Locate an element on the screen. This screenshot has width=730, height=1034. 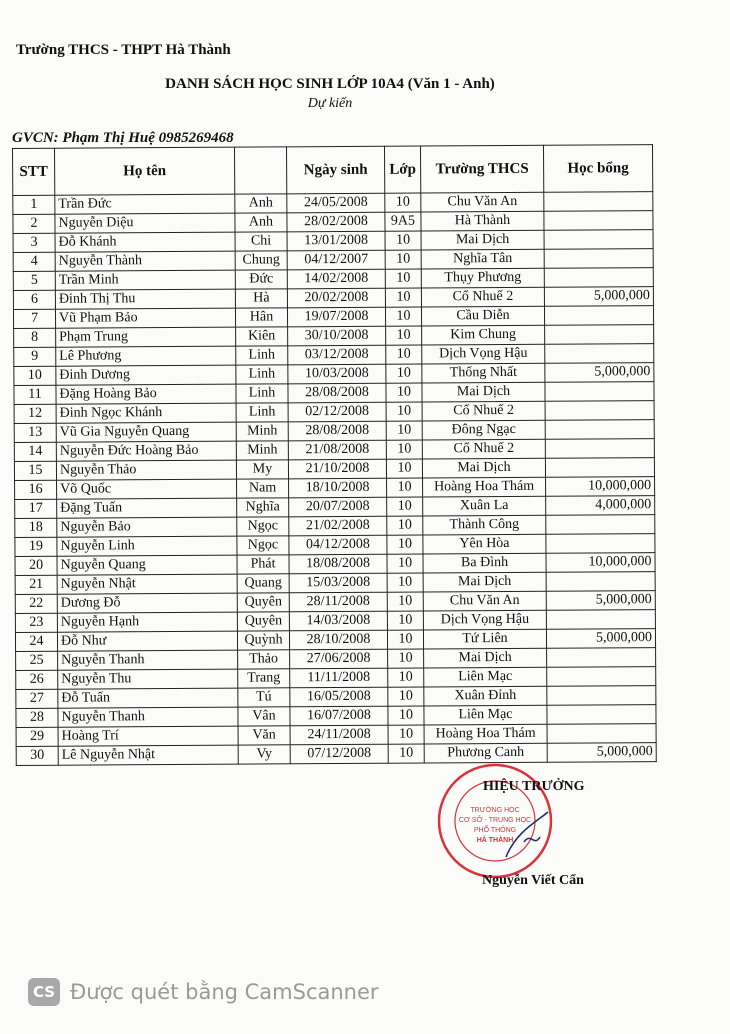
table-cell: Vũ Phạm Bảo is located at coordinates (145, 318).